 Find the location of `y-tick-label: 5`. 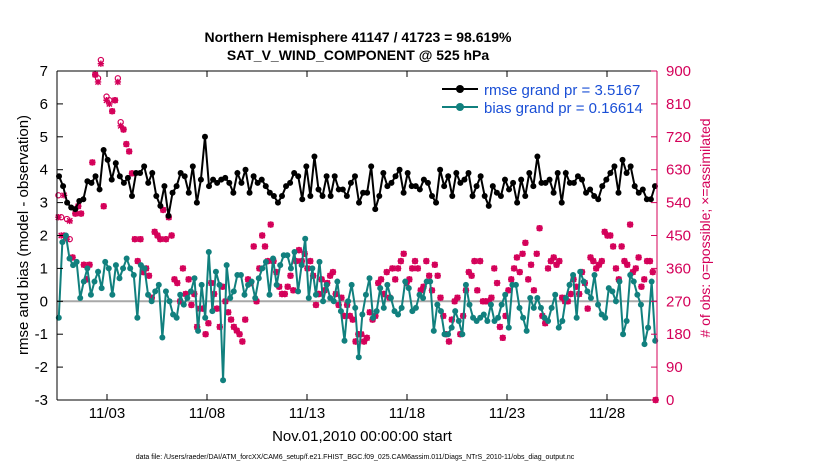

y-tick-label: 5 is located at coordinates (44, 137).